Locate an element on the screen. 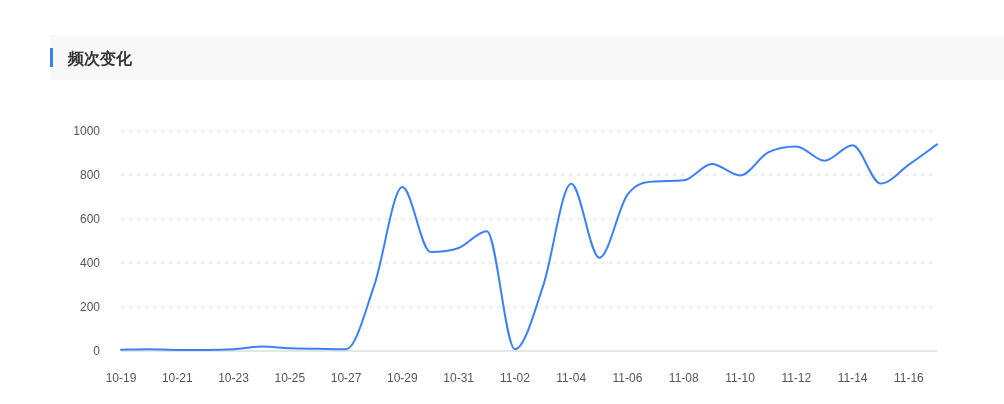  x-tick-label: 10-27 is located at coordinates (346, 378).